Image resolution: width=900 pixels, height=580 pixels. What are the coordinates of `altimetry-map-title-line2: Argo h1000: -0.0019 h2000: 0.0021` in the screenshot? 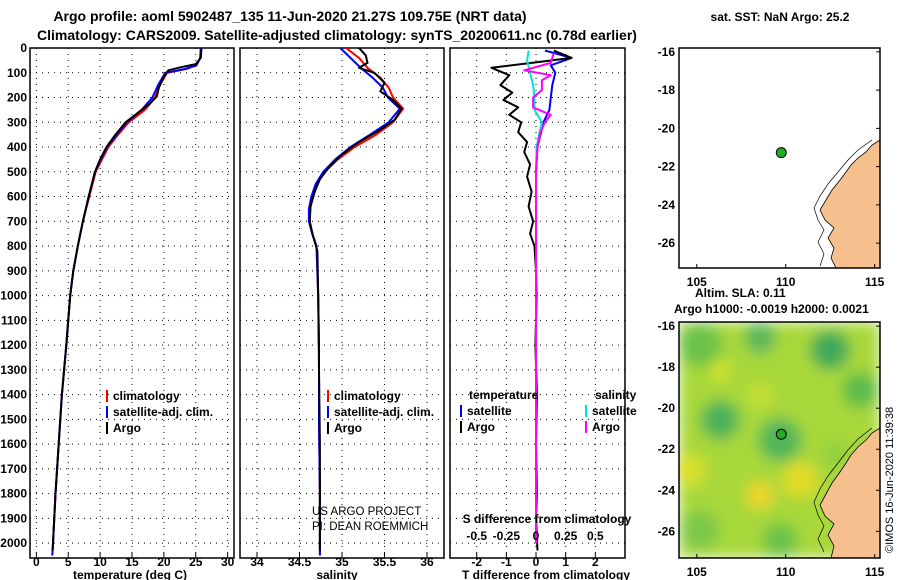 It's located at (771, 309).